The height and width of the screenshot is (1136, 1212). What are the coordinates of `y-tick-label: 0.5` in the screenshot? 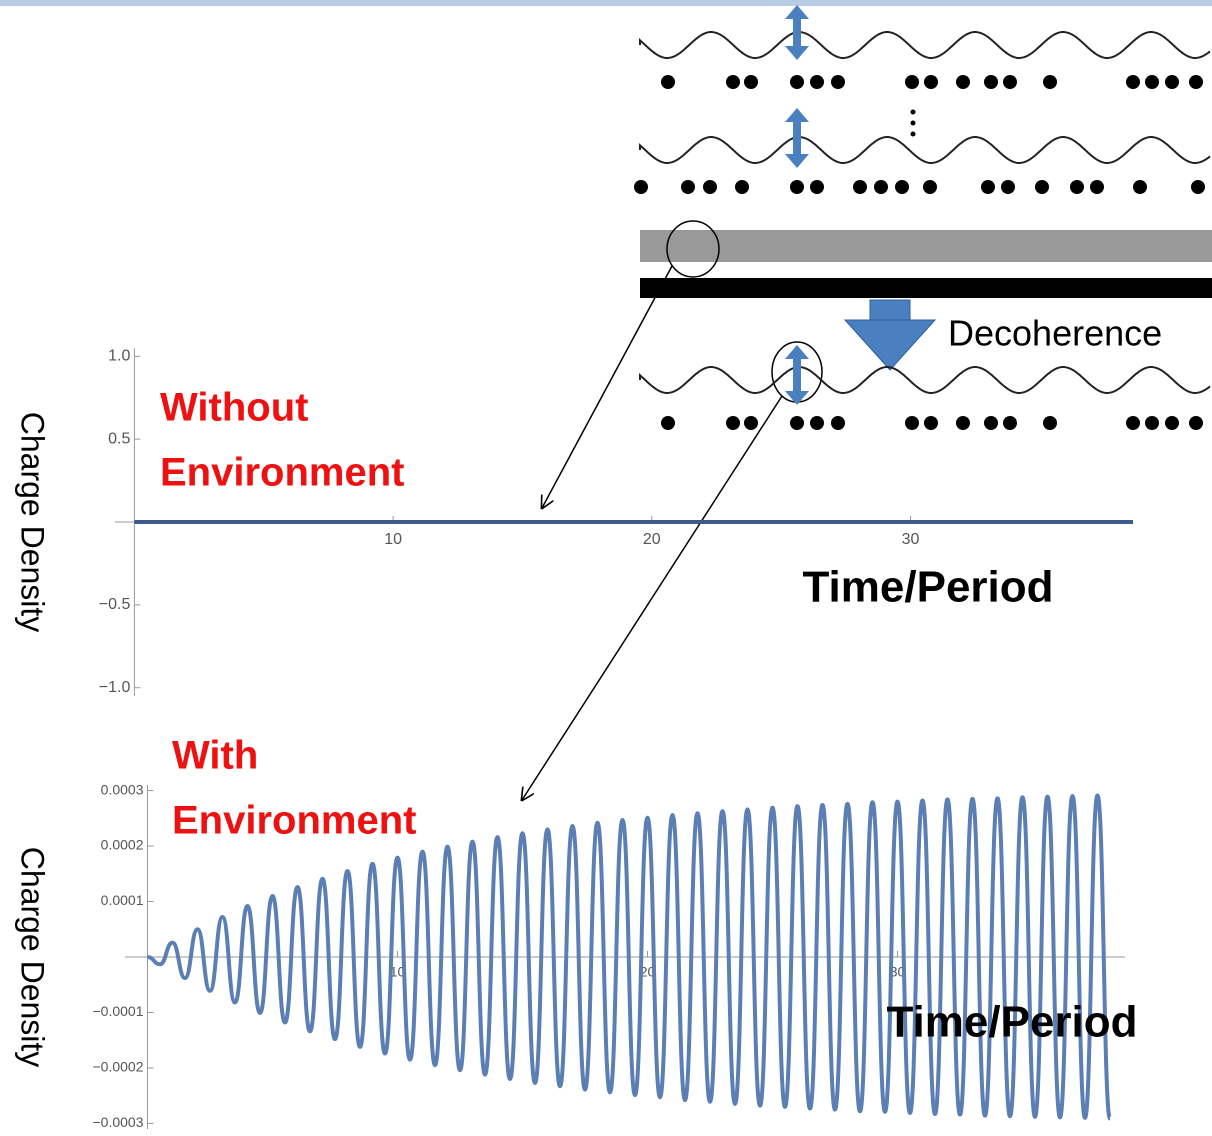 It's located at (119, 438).